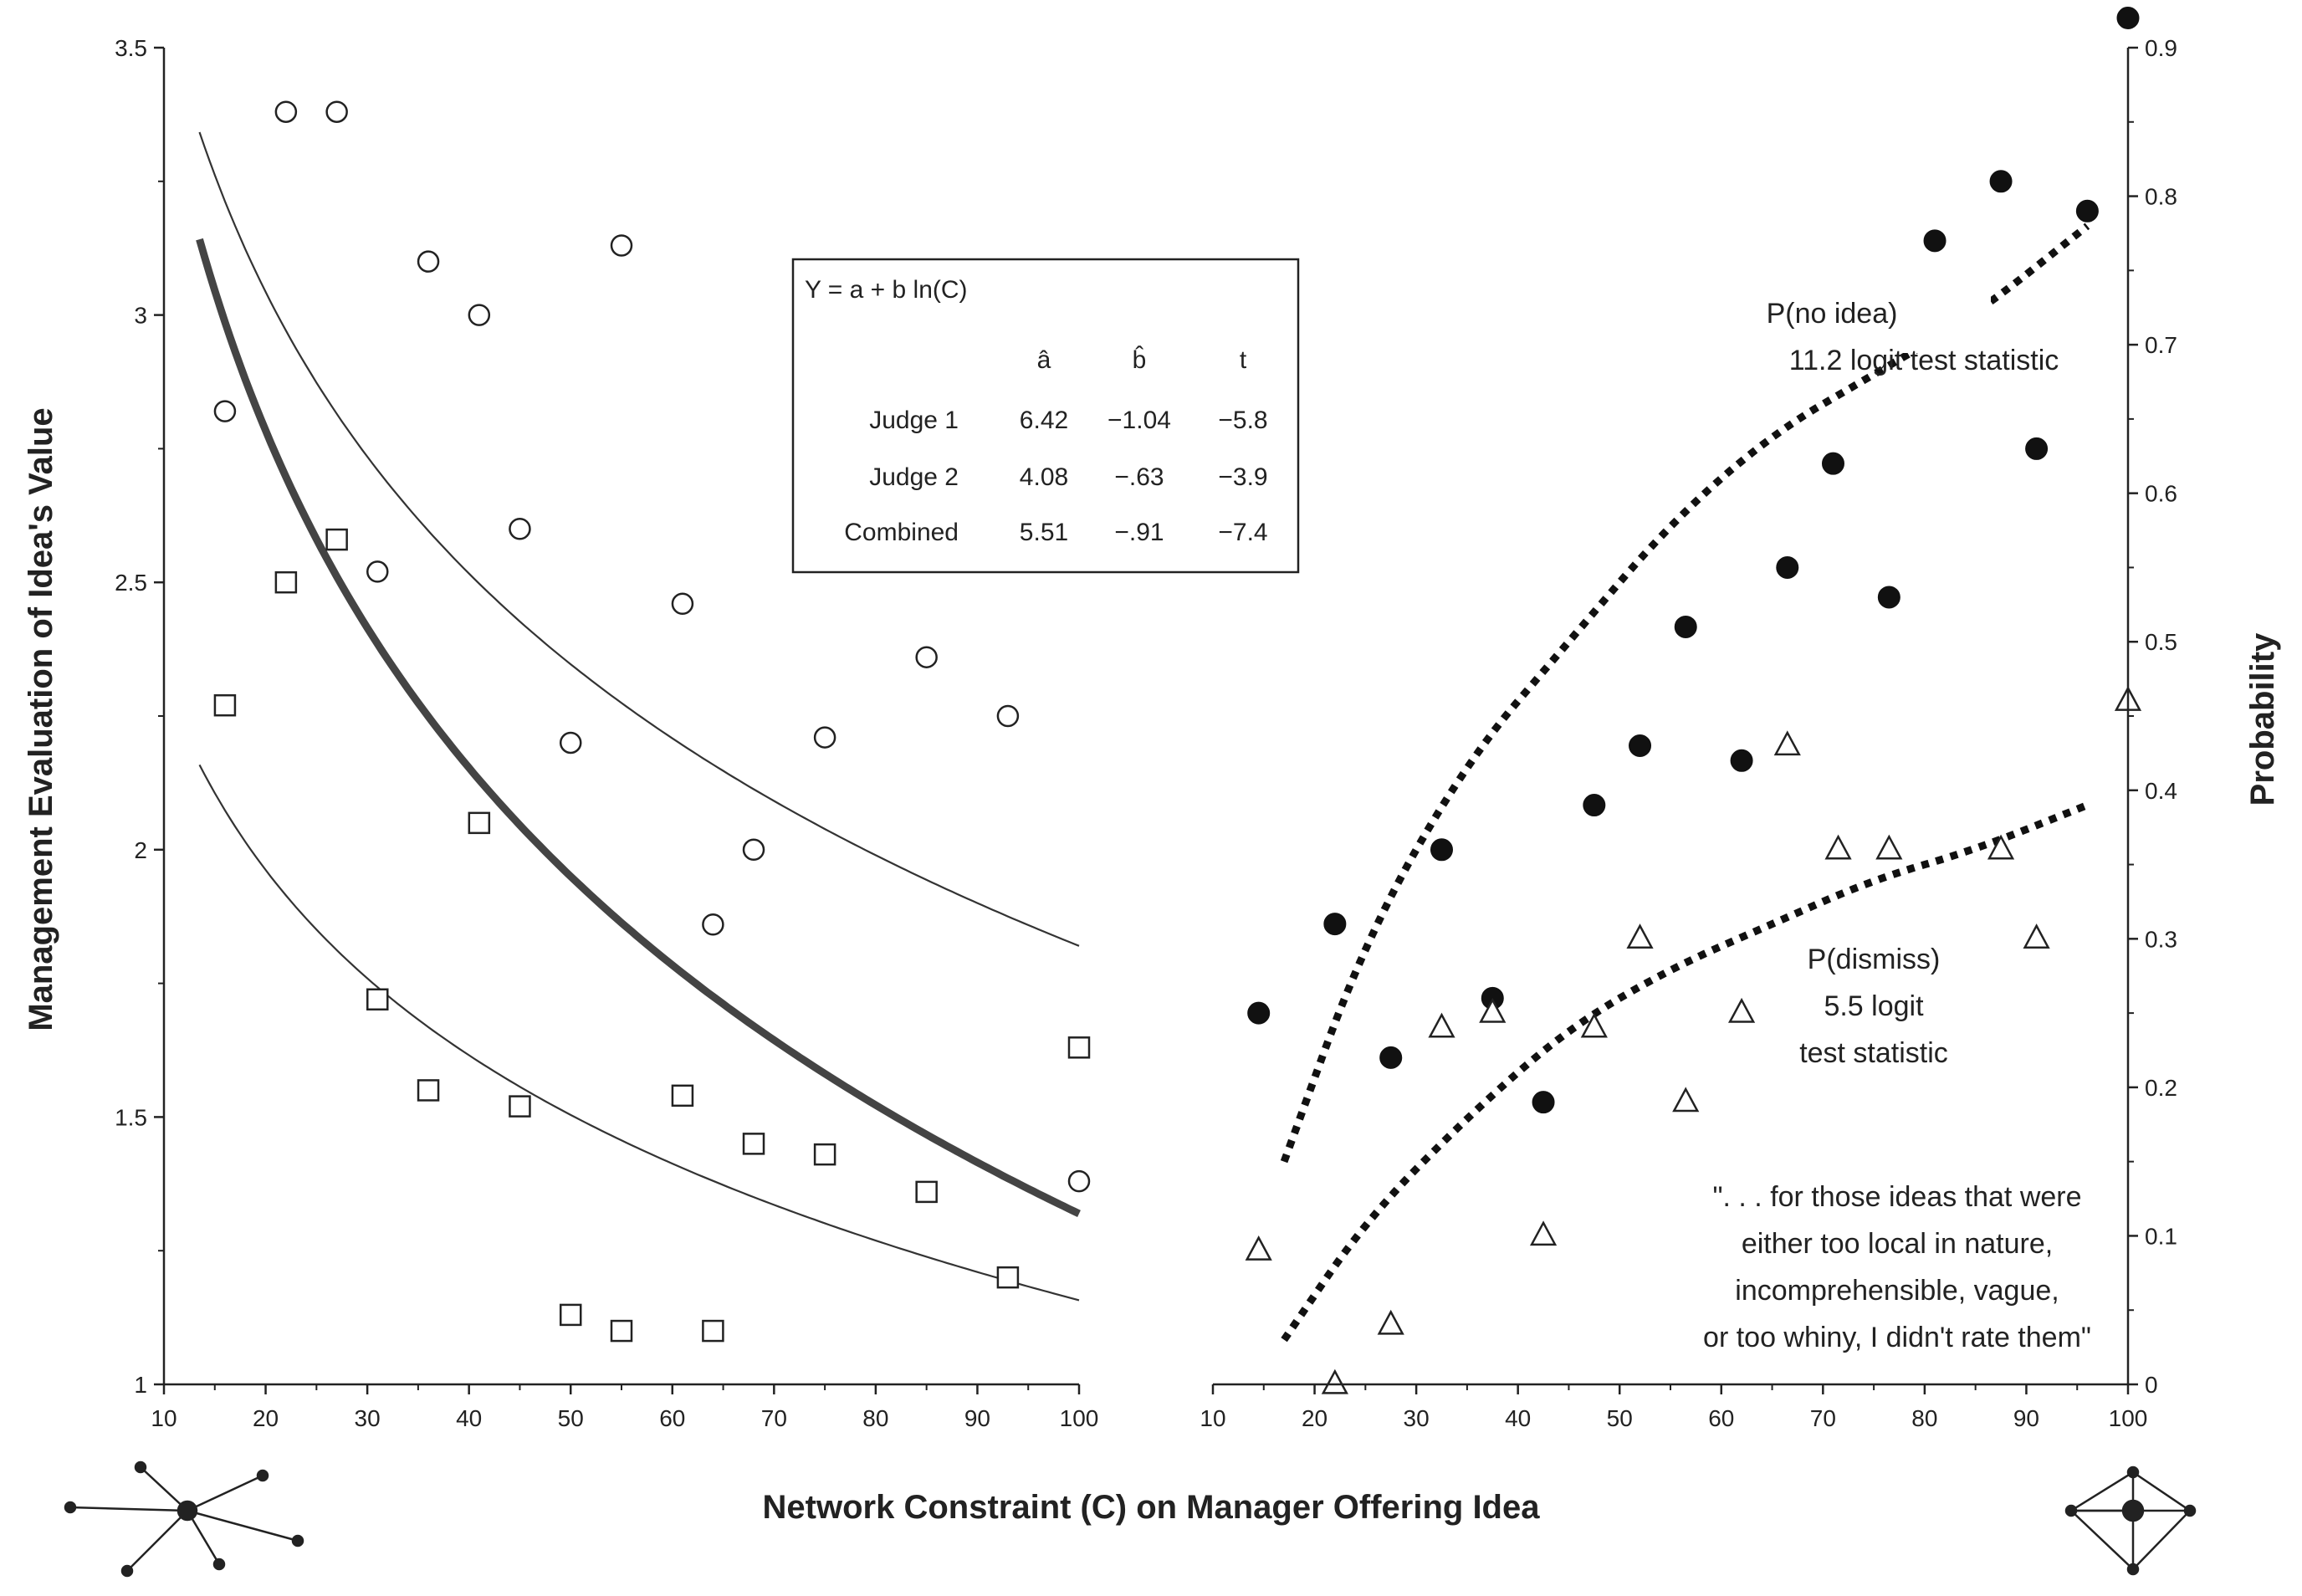  Describe the element at coordinates (1924, 361) in the screenshot. I see `annotation-no-idea-stat: 11.2 logit test statistic` at that location.